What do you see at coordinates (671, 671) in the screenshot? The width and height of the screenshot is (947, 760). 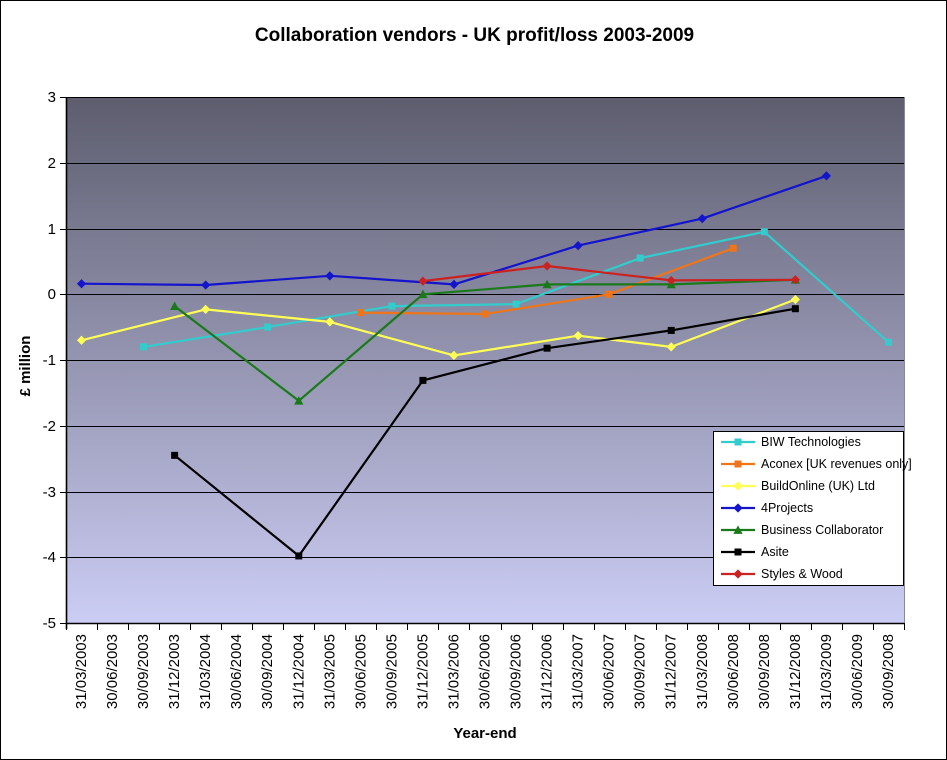 I see `x-tick-label: 31/12/2007` at bounding box center [671, 671].